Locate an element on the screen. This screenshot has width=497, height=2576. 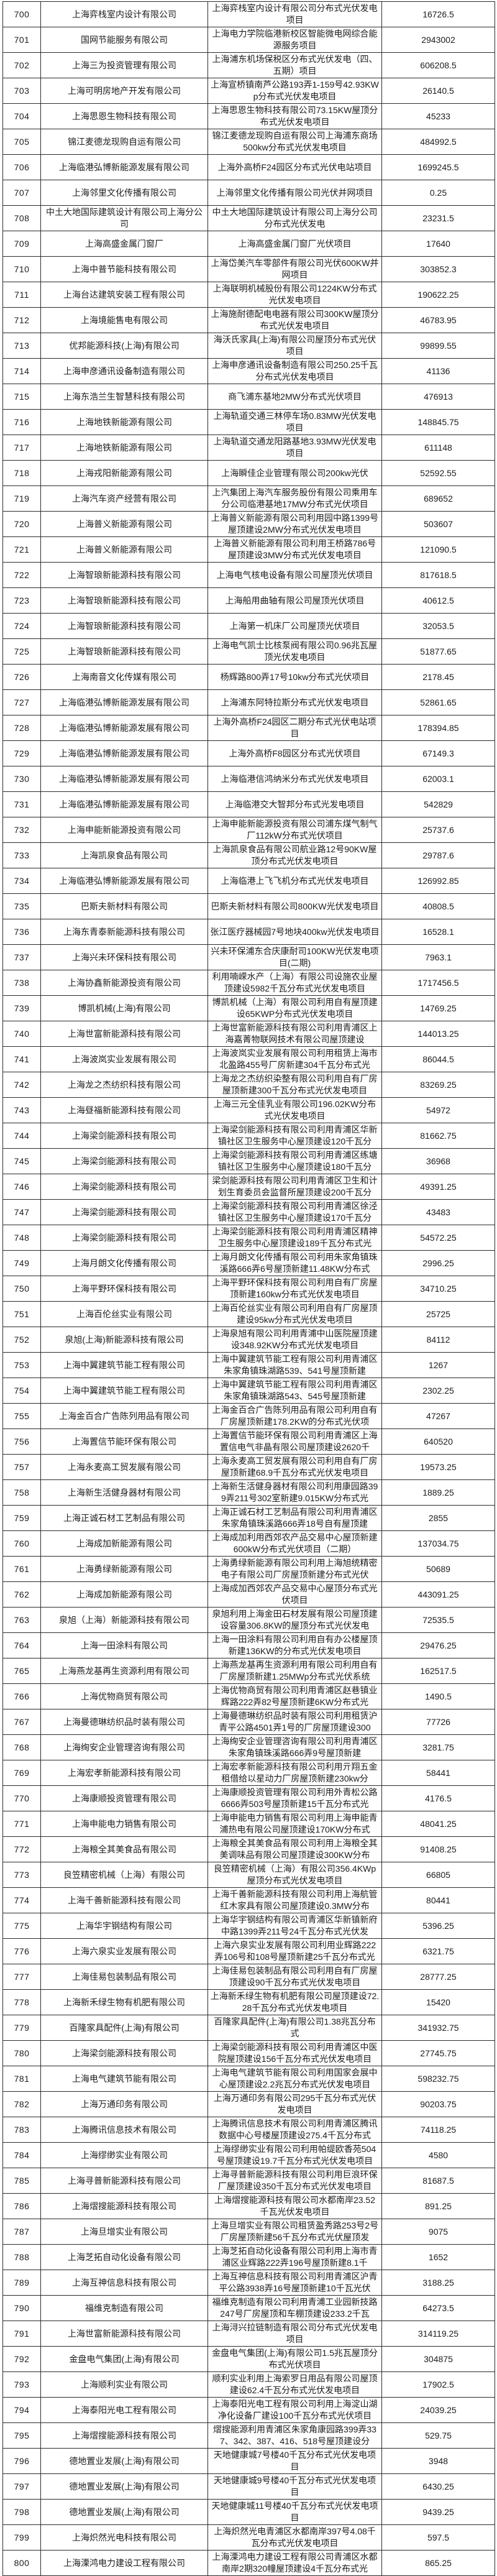
subsidy-amount-text: 817618.5 is located at coordinates (439, 574).